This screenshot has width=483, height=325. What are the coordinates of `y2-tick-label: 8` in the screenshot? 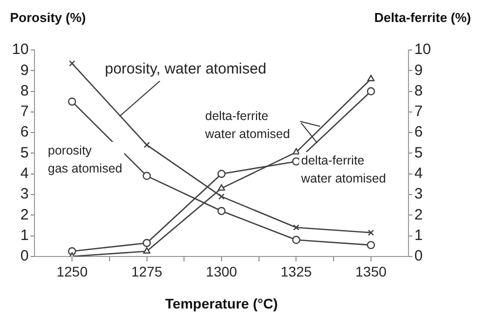 It's located at (418, 91).